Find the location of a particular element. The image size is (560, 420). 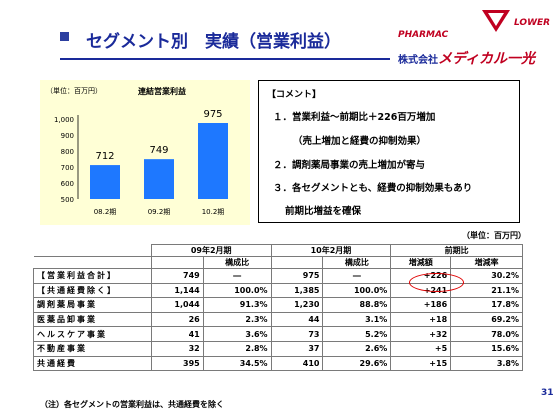

cell-diff: +186 is located at coordinates (421, 305).